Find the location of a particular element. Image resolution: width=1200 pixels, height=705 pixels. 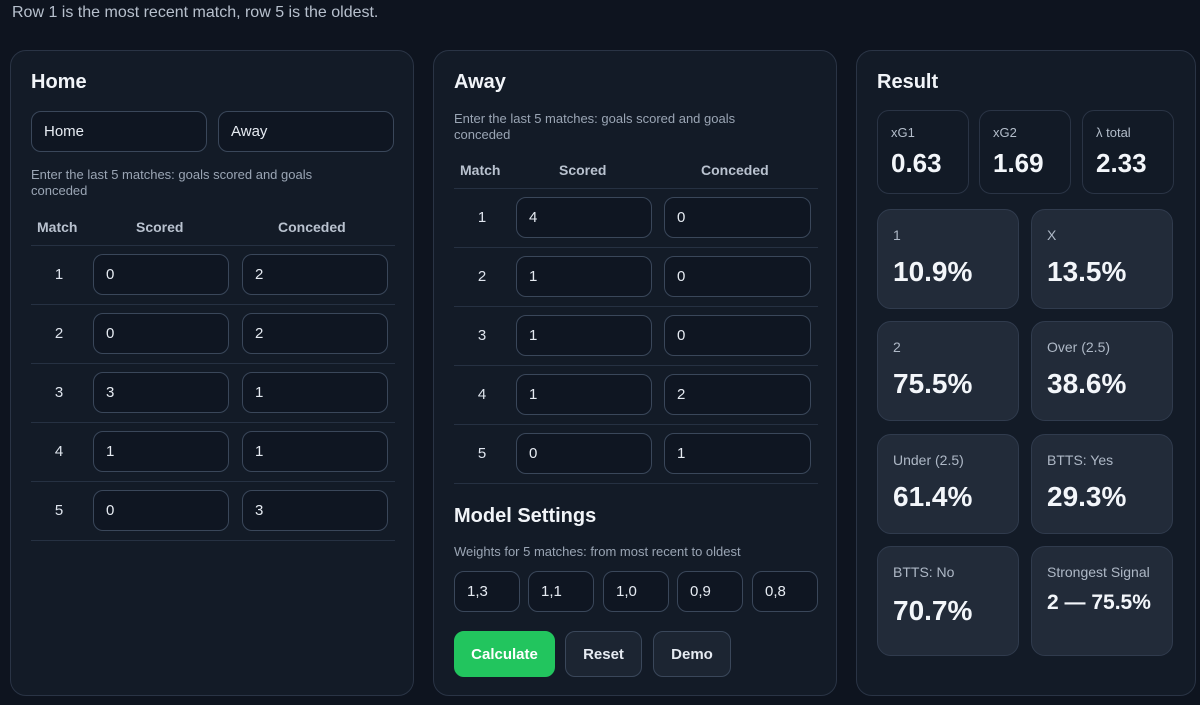

away-win-card: 2 75.5% is located at coordinates (948, 371).